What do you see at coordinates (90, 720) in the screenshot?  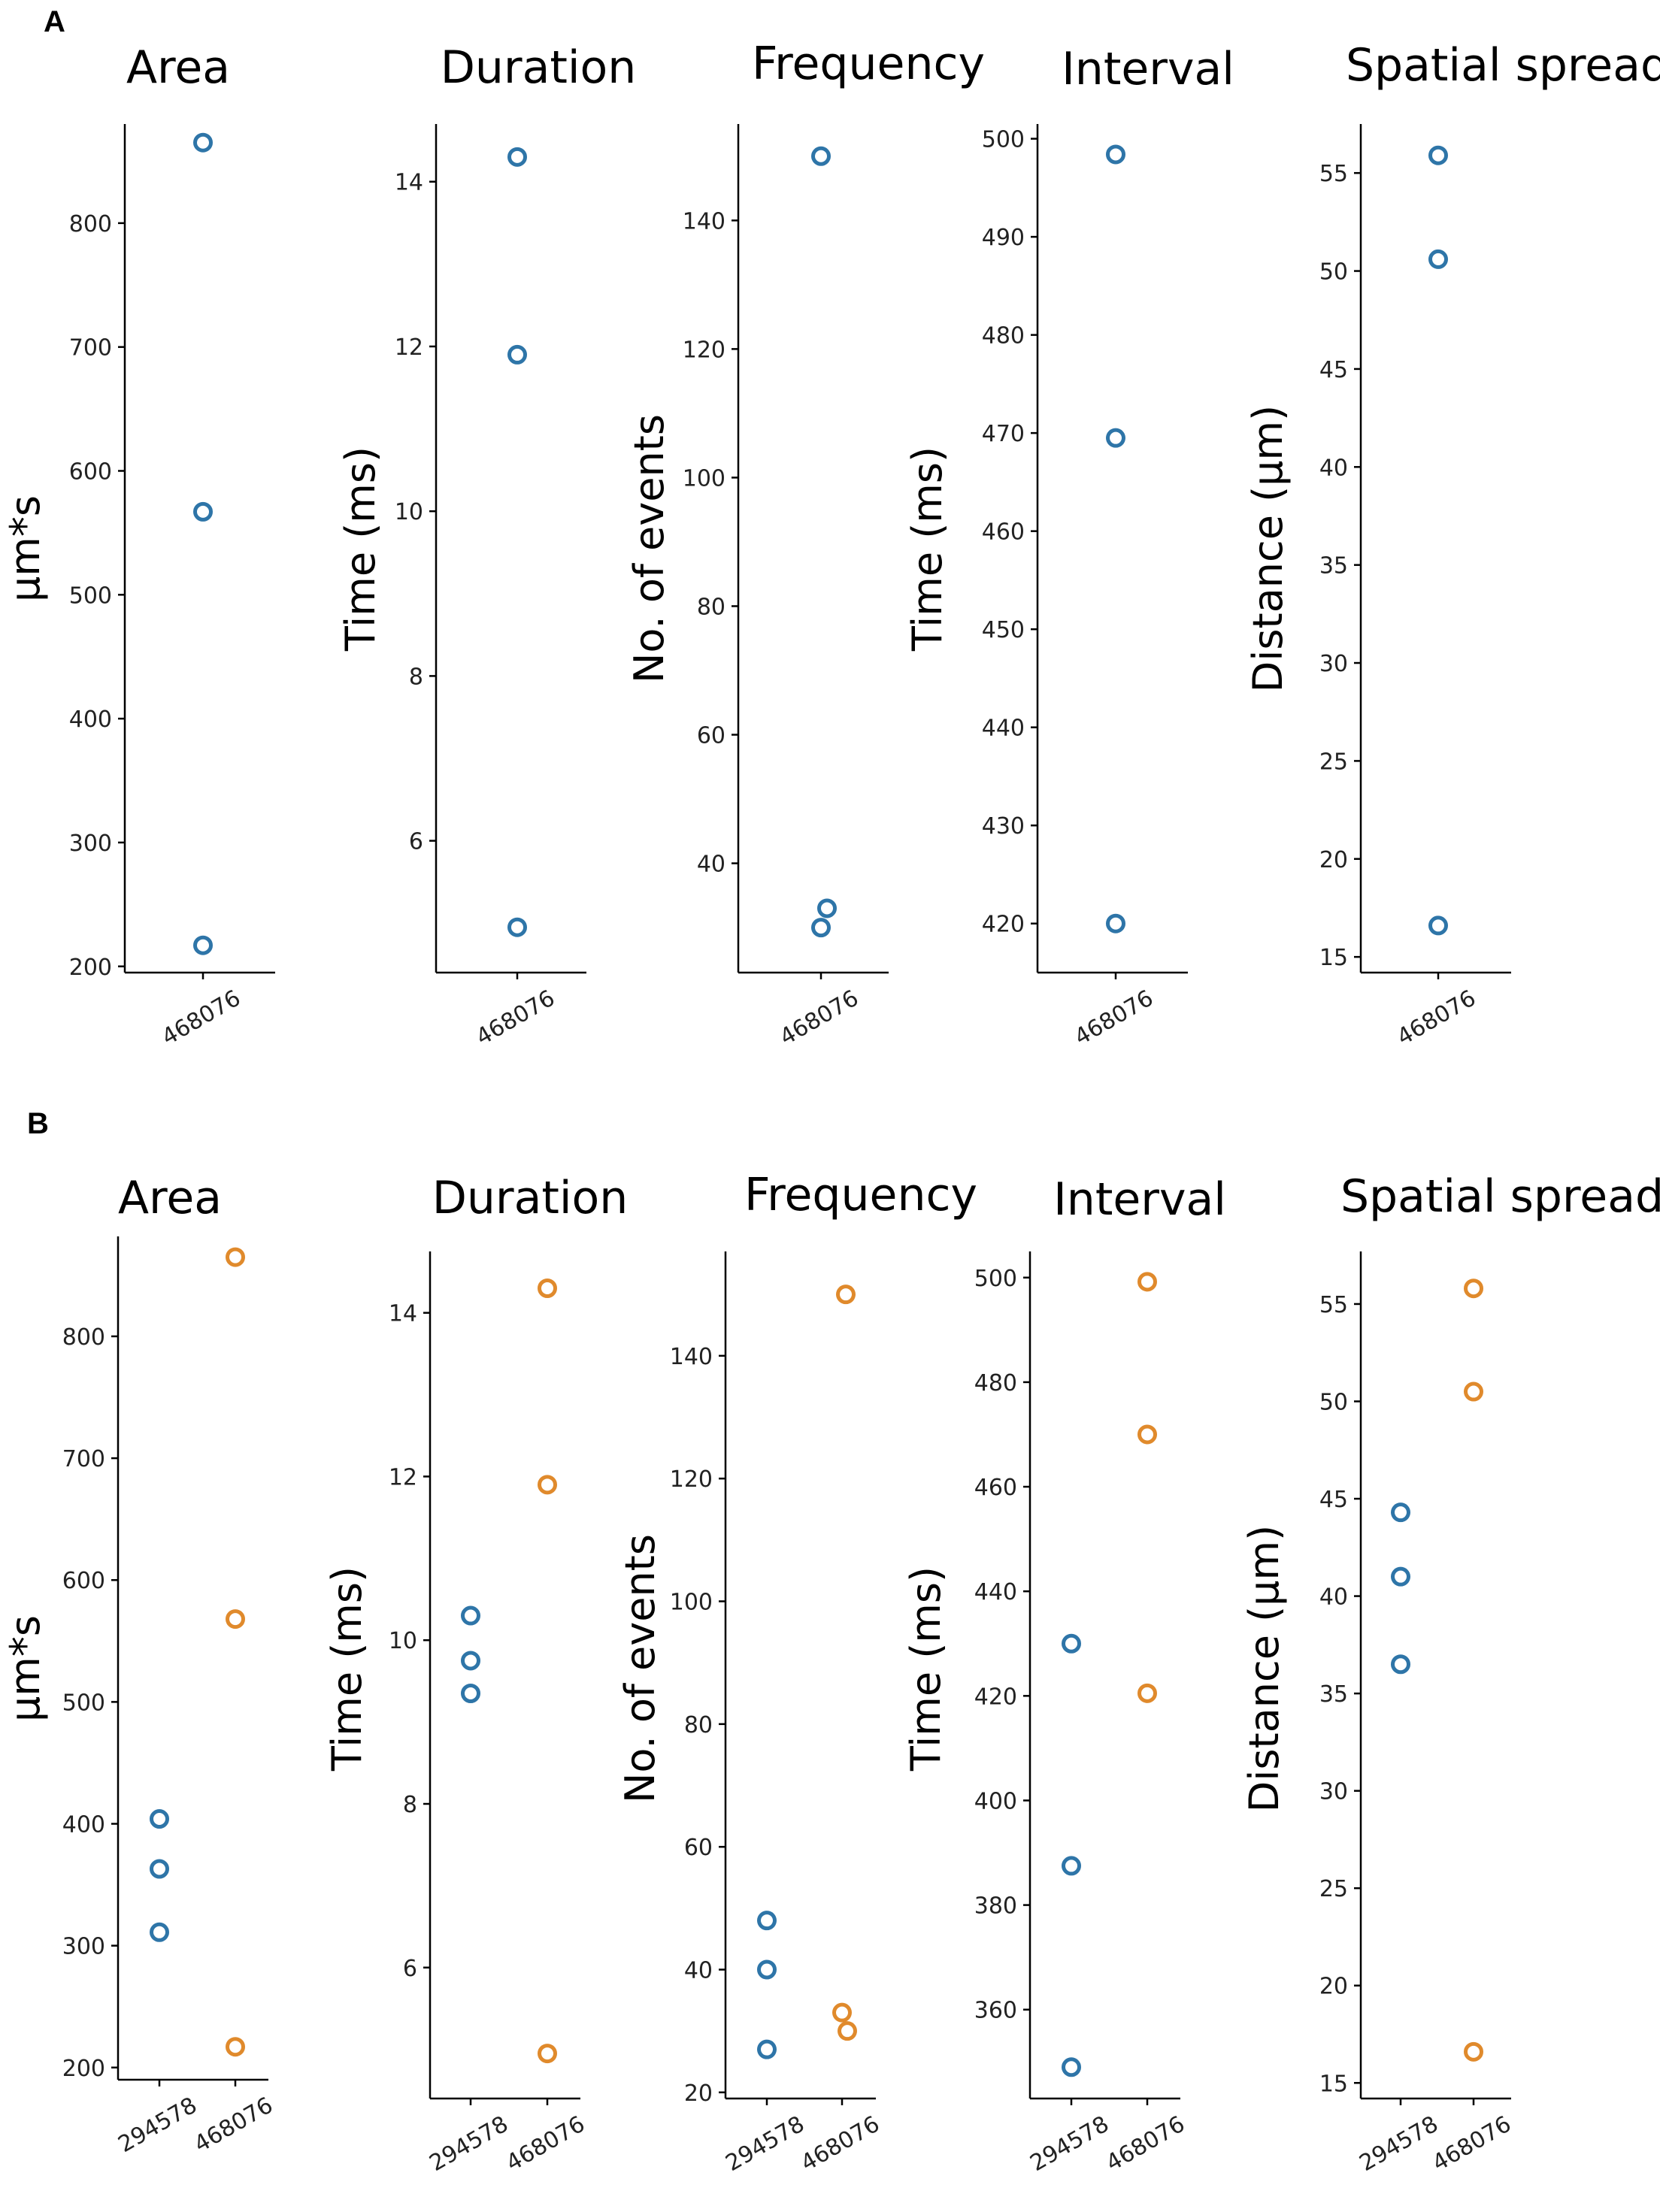 I see `y-tick-label: 400` at bounding box center [90, 720].